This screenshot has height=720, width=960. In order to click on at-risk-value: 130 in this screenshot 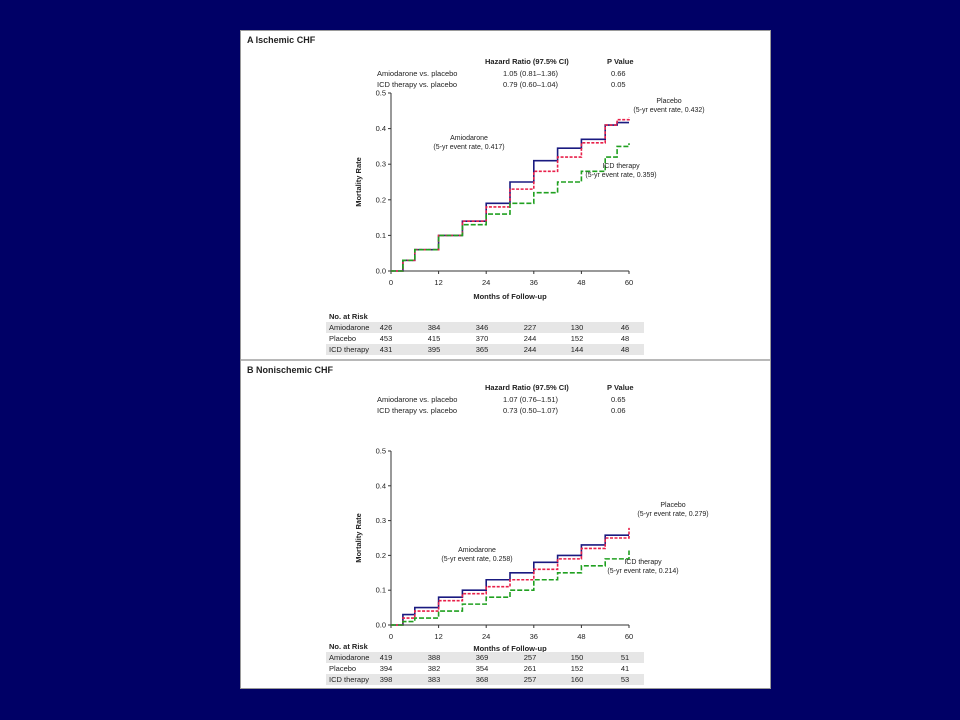, I will do `click(577, 327)`.